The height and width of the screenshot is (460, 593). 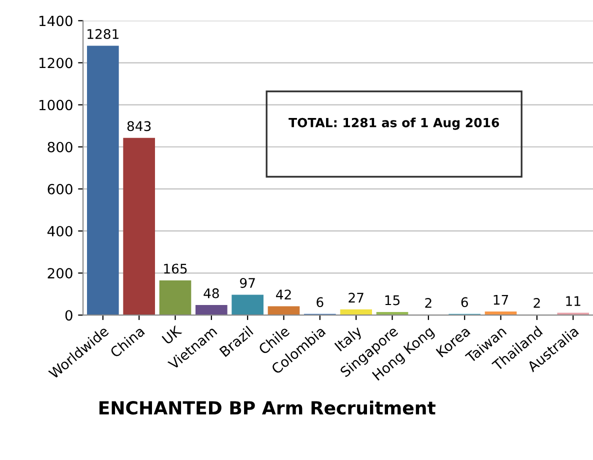 I want to click on data-label: 165, so click(x=175, y=269).